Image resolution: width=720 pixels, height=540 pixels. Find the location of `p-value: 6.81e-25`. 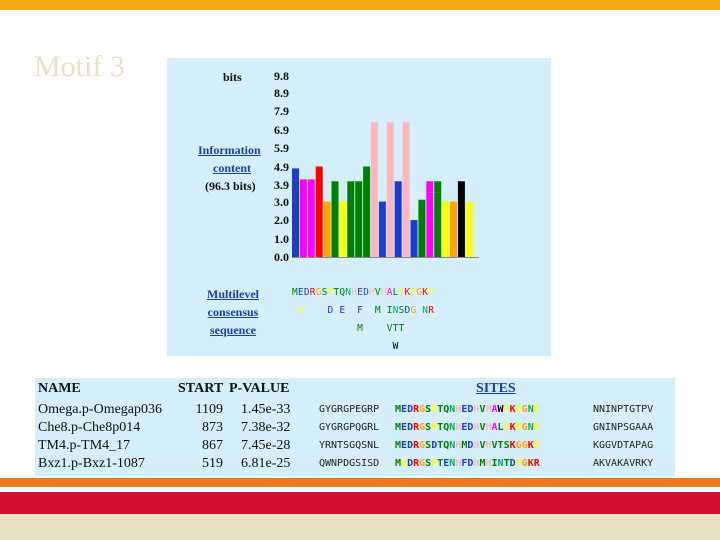

p-value: 6.81e-25 is located at coordinates (266, 463).